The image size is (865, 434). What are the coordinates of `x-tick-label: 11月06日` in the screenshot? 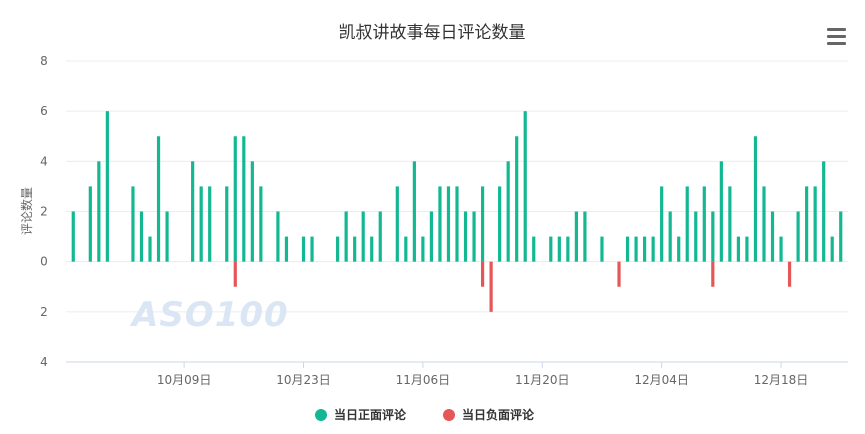 It's located at (423, 380).